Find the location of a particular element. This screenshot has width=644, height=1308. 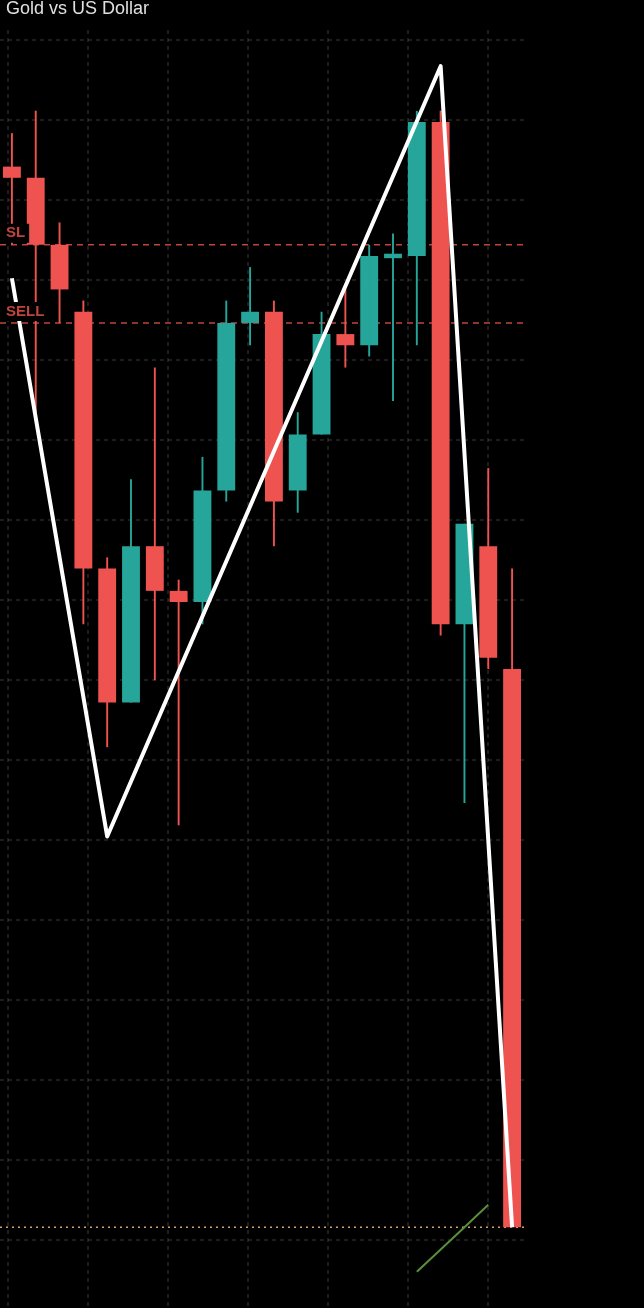

ref-line-label: SL is located at coordinates (16, 232).